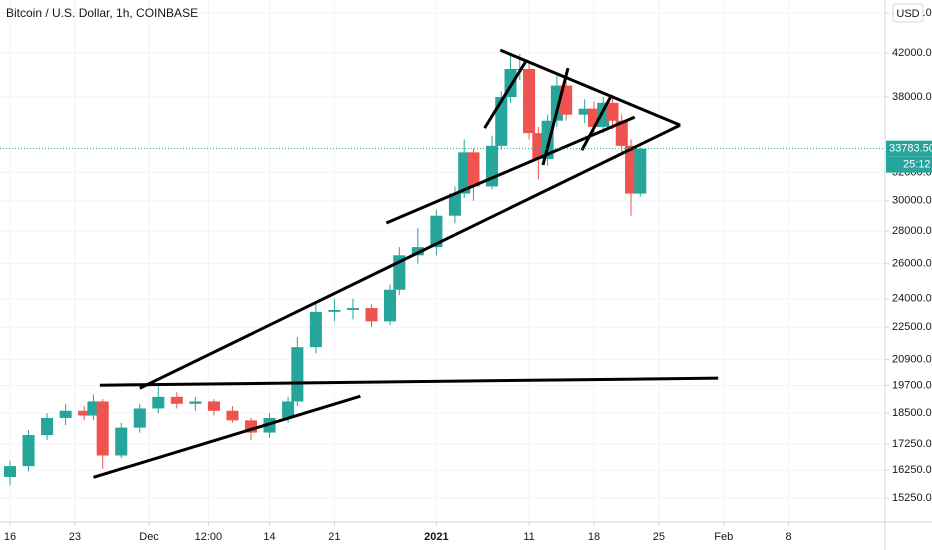 The image size is (932, 550). I want to click on y-tick-label: 24000.00, so click(912, 299).